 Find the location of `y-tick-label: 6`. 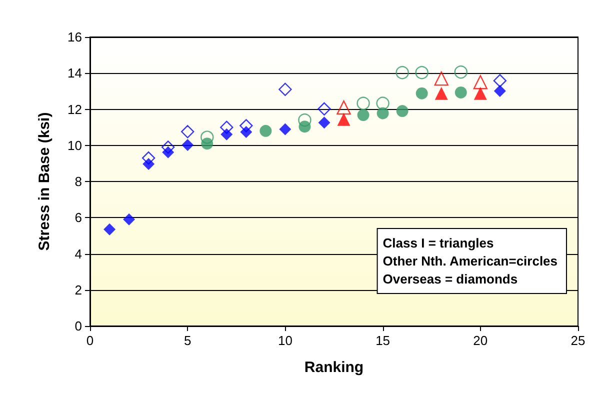

y-tick-label: 6 is located at coordinates (78, 218).